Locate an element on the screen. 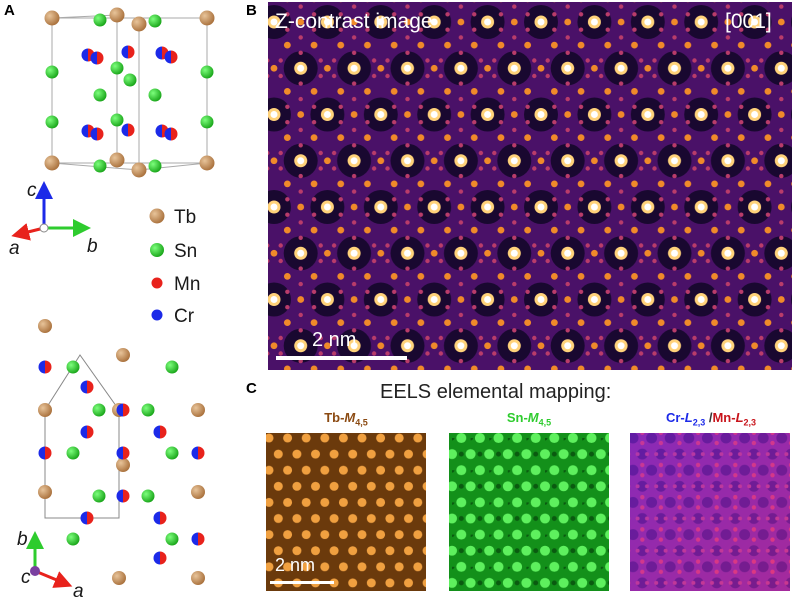 The width and height of the screenshot is (800, 600). legend-label-sn: Sn is located at coordinates (185, 251).